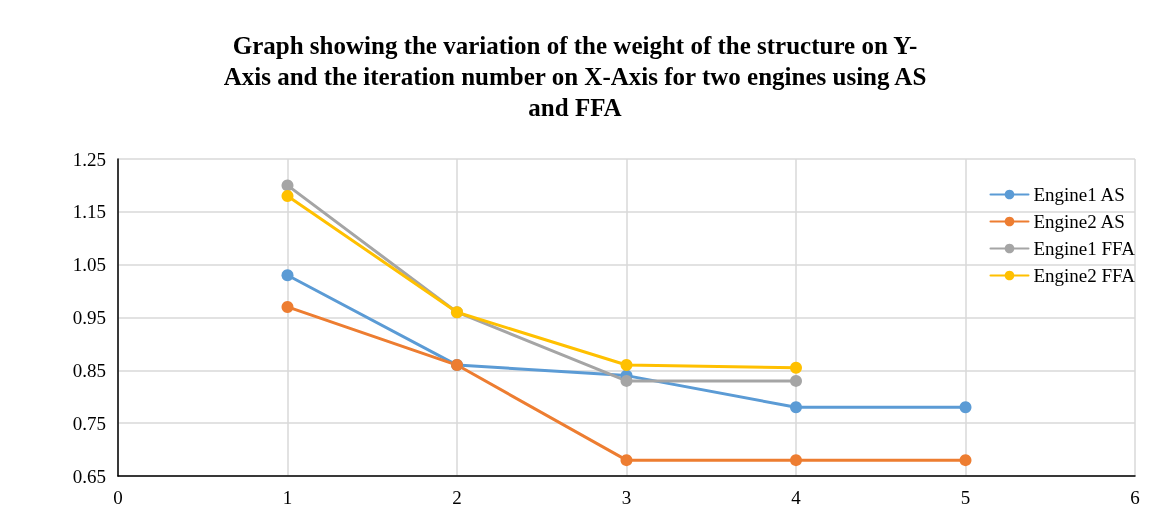  Describe the element at coordinates (89, 370) in the screenshot. I see `y-tick-label: 0.85` at that location.